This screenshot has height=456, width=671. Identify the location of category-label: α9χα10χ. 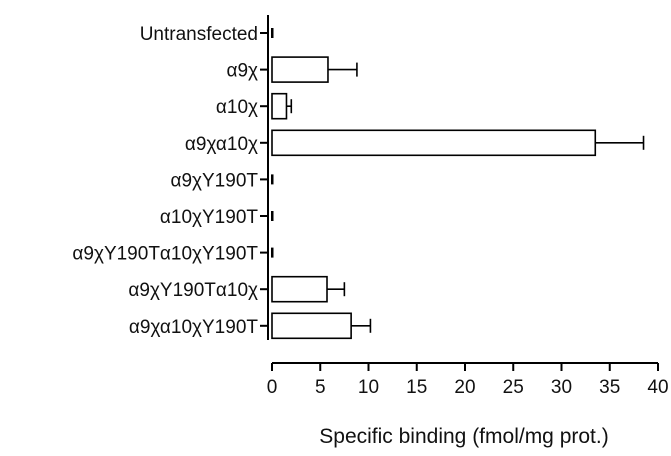
(221, 144).